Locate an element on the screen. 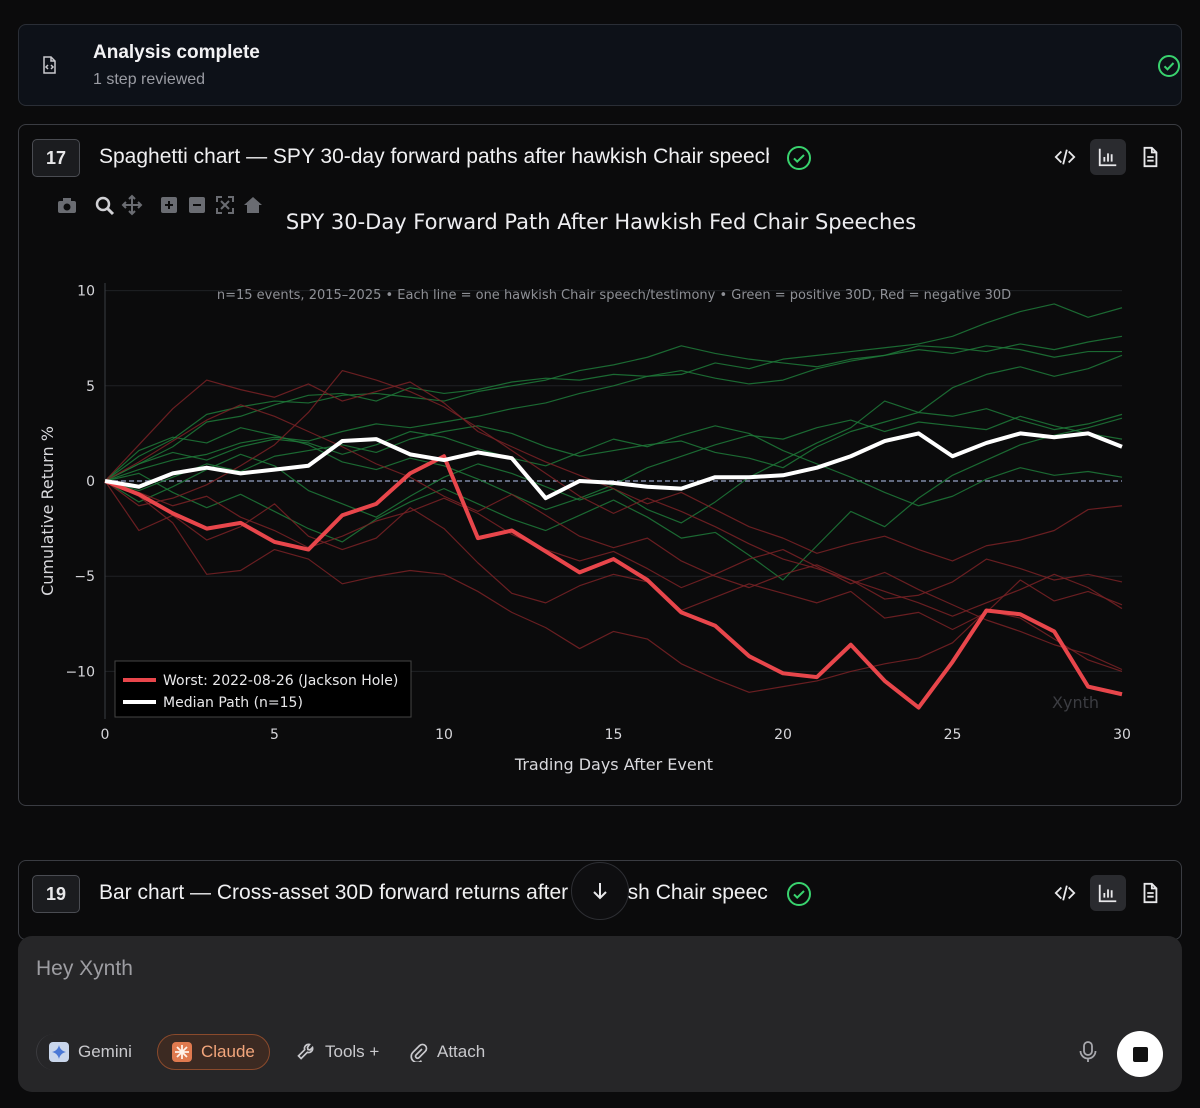 This screenshot has width=1200, height=1108. attach-button: Attach is located at coordinates (446, 1052).